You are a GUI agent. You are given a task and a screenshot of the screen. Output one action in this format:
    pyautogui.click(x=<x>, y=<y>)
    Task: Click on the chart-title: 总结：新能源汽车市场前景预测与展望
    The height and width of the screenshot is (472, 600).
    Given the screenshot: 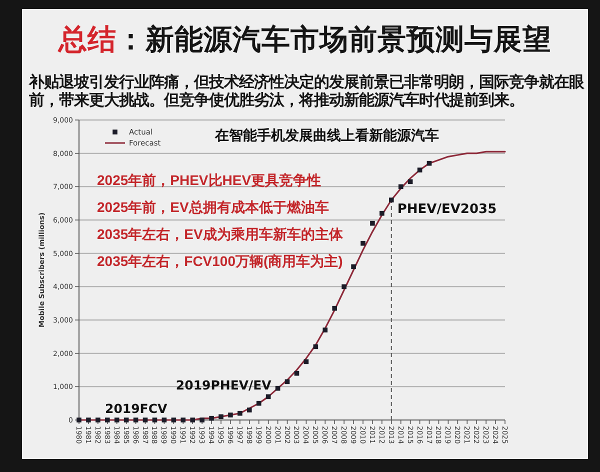 What is the action you would take?
    pyautogui.click(x=305, y=39)
    